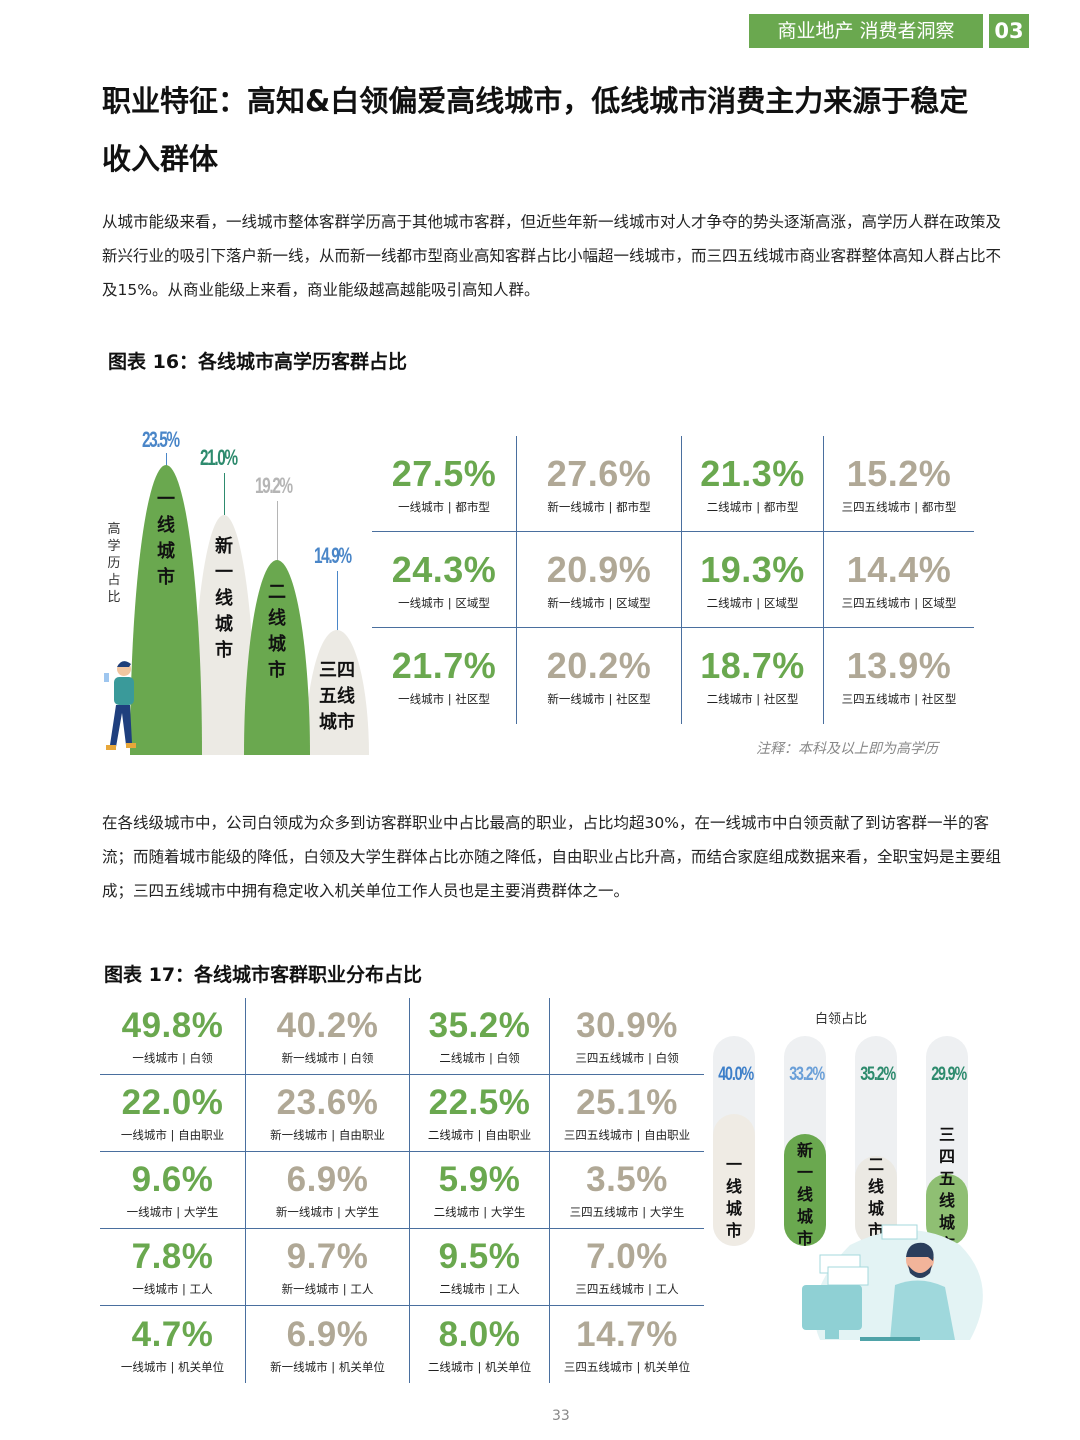  I want to click on mountain-tier2: 二线城市, so click(277, 657).